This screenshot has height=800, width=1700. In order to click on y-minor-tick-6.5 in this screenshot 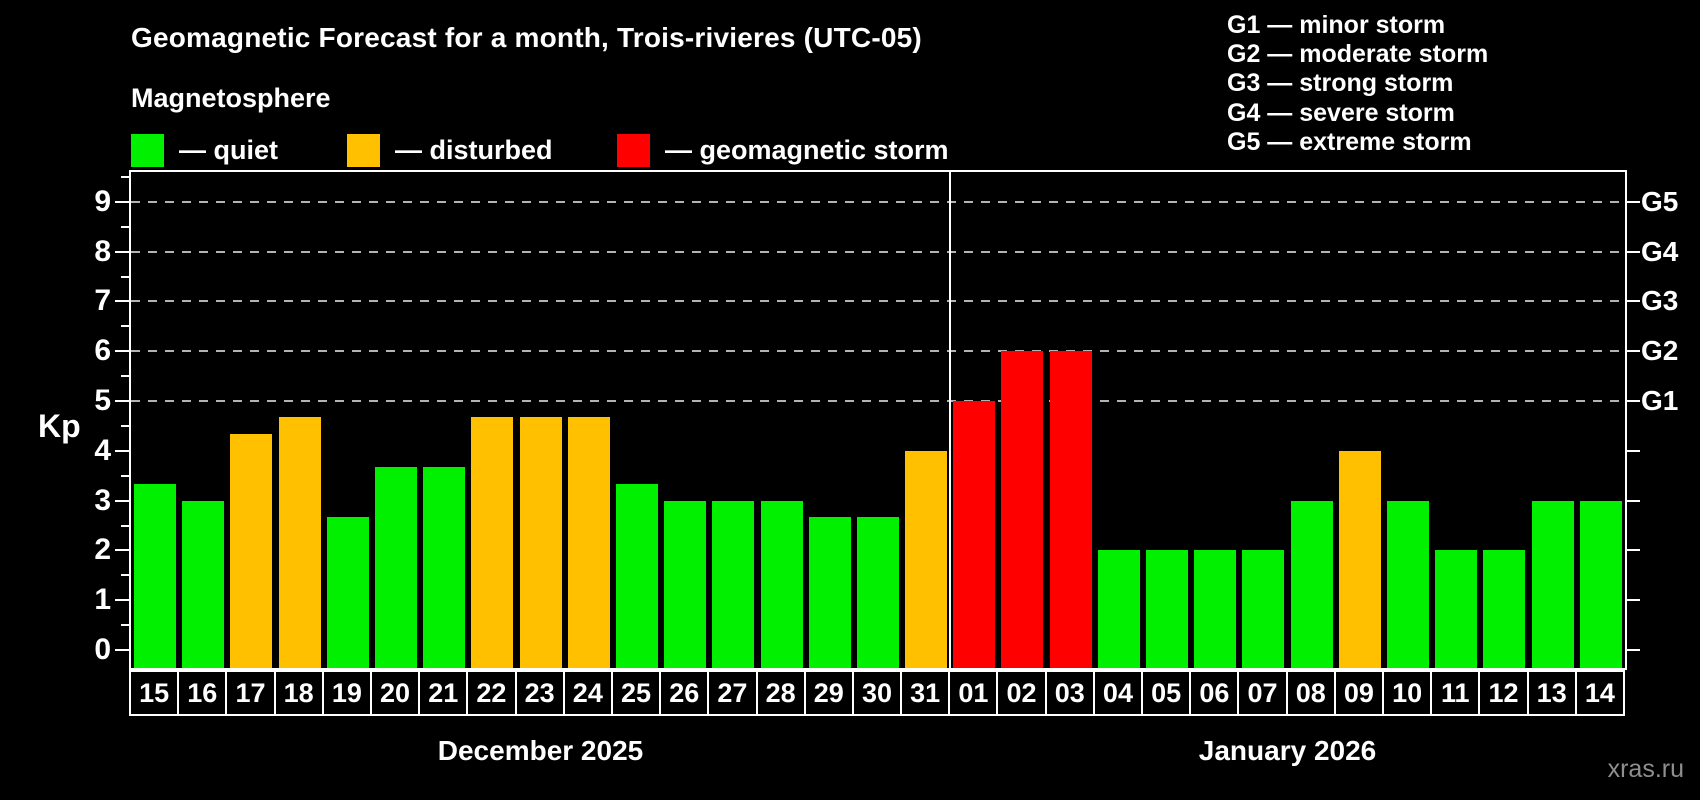, I will do `click(125, 326)`.